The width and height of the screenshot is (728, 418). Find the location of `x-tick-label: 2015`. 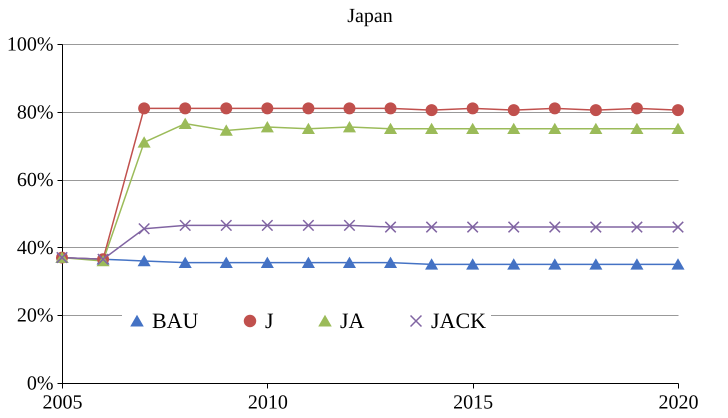

x-tick-label: 2015 is located at coordinates (473, 403).